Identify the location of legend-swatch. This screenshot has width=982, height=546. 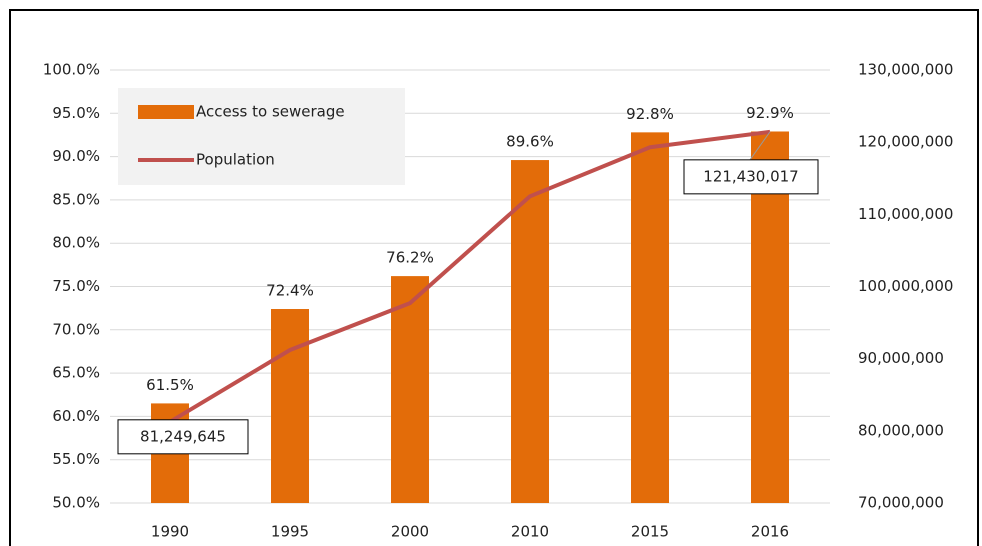
(166, 112).